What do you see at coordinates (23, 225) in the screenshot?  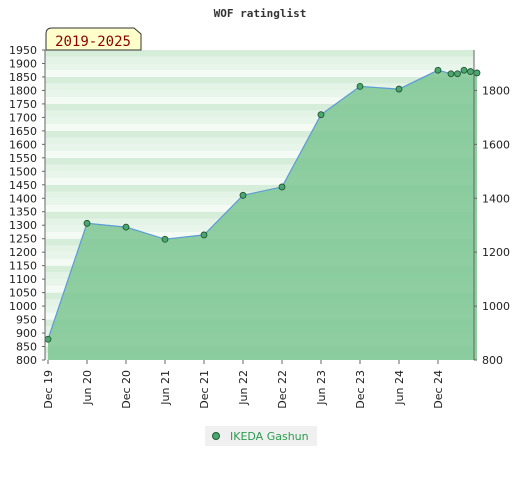 I see `y-left-tick-label: 1300` at bounding box center [23, 225].